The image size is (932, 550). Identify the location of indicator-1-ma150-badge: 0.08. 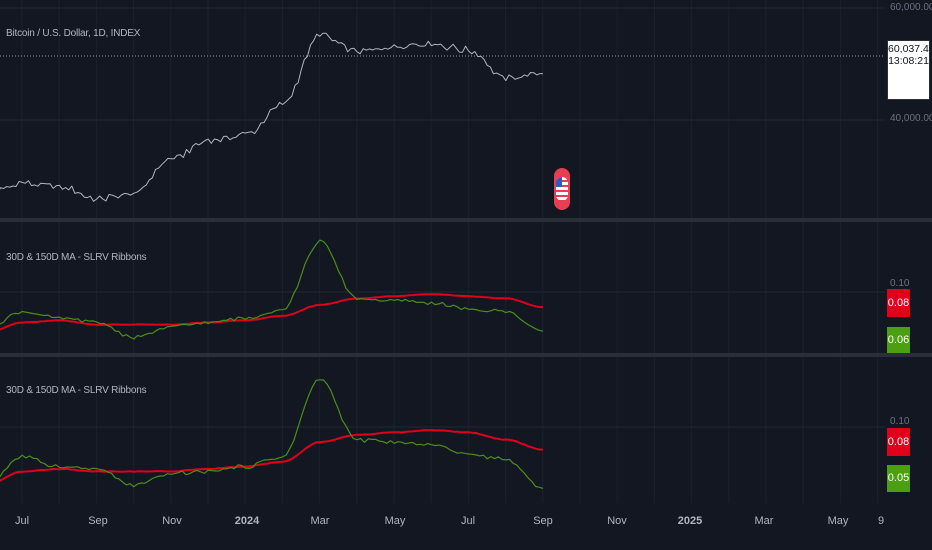
(898, 303).